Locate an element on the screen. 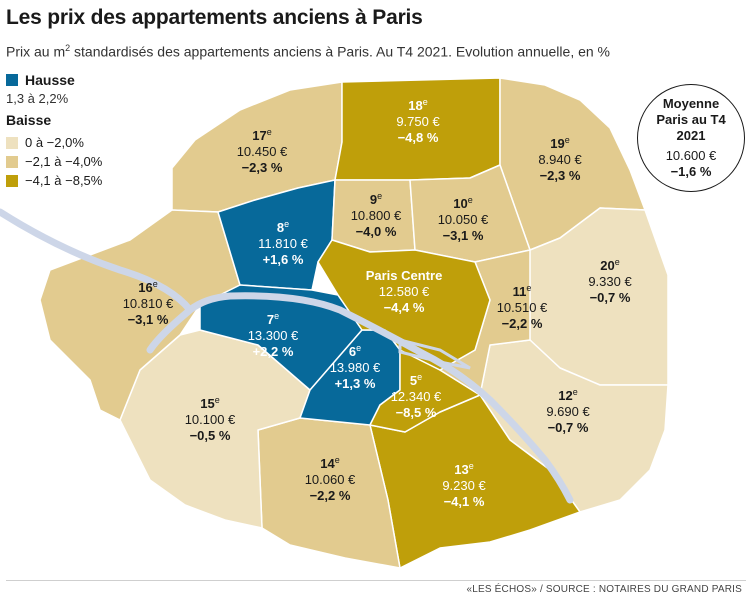  district-label-19: 19e 8.940 € −2,3 % is located at coordinates (560, 159).